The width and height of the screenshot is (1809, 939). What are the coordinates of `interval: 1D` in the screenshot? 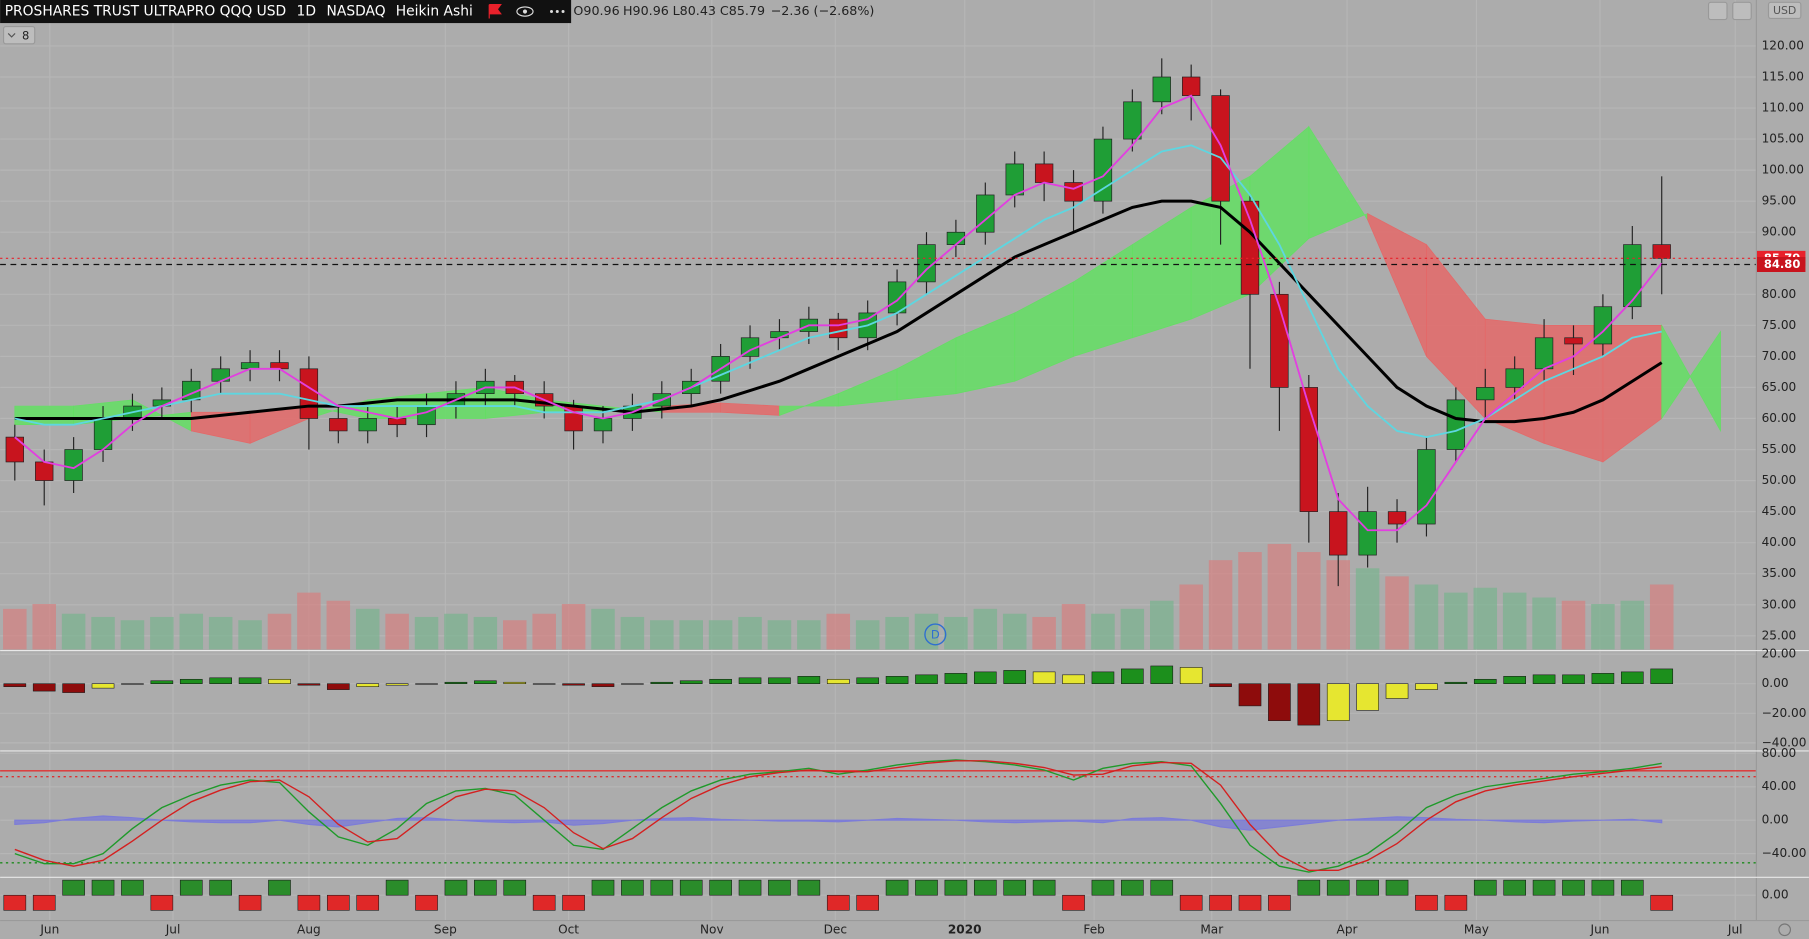 It's located at (306, 12).